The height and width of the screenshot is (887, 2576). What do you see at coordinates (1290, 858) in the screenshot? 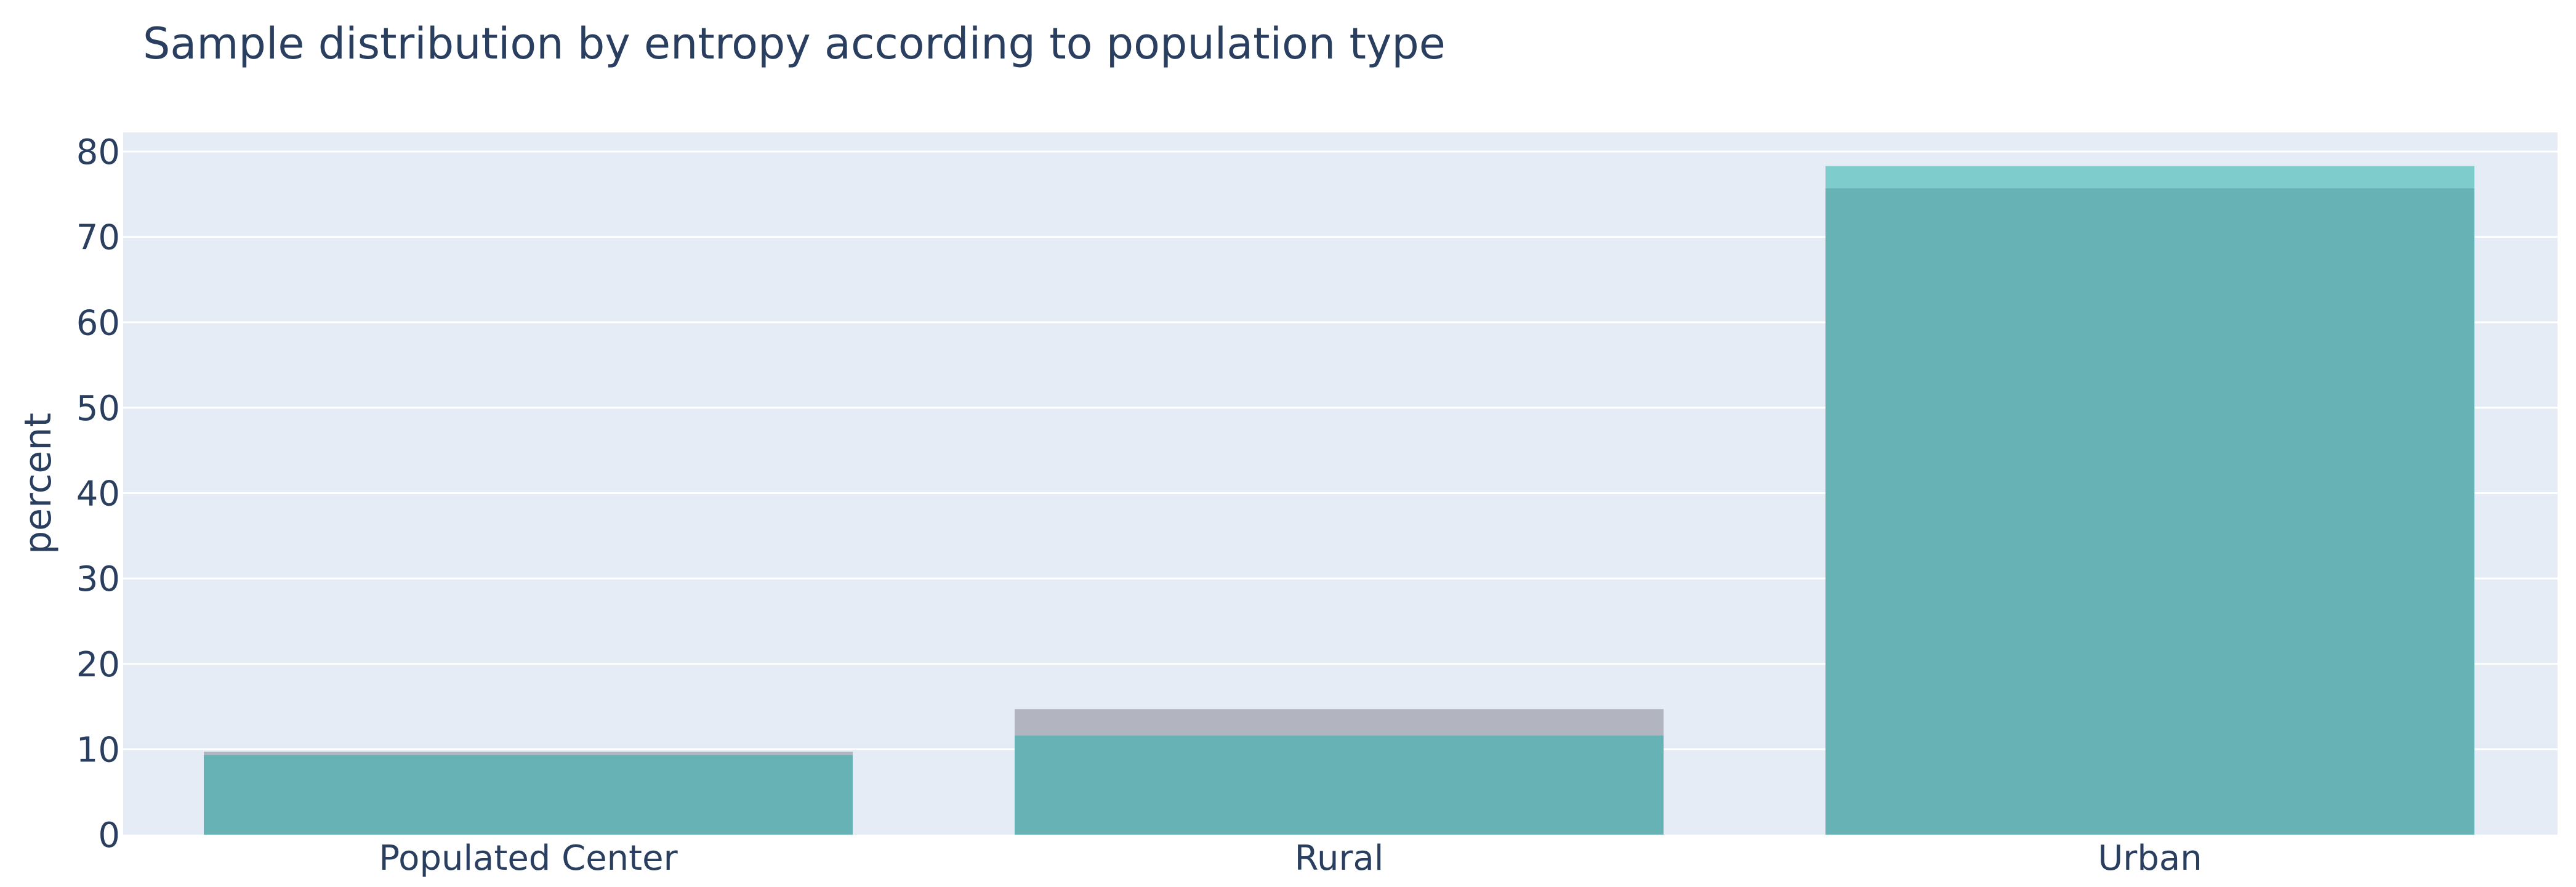
I see `x-tick-labels: Populated Center Rural Urban` at bounding box center [1290, 858].